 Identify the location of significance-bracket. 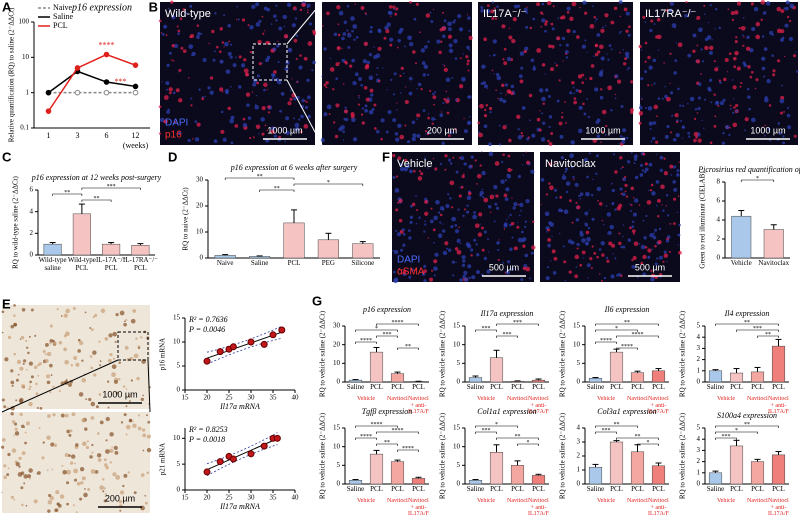
(376, 426).